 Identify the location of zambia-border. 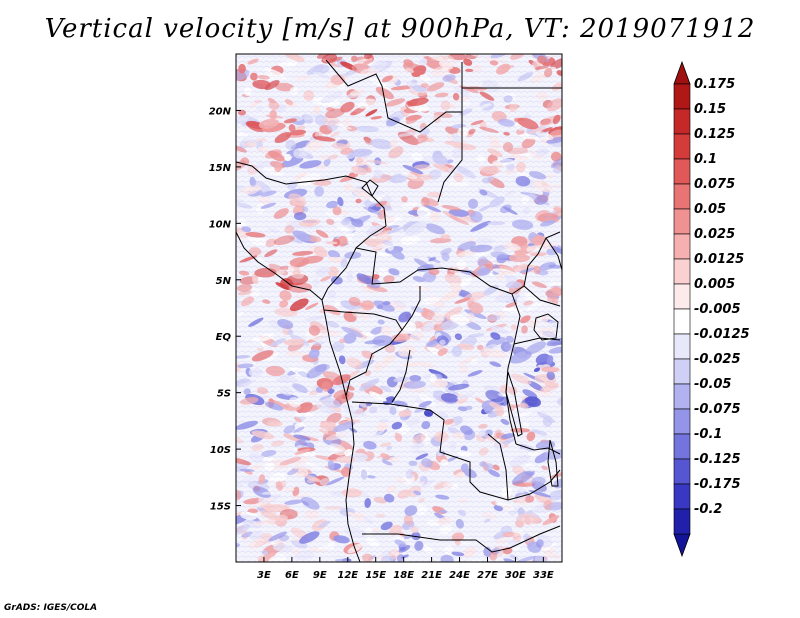
(534, 472).